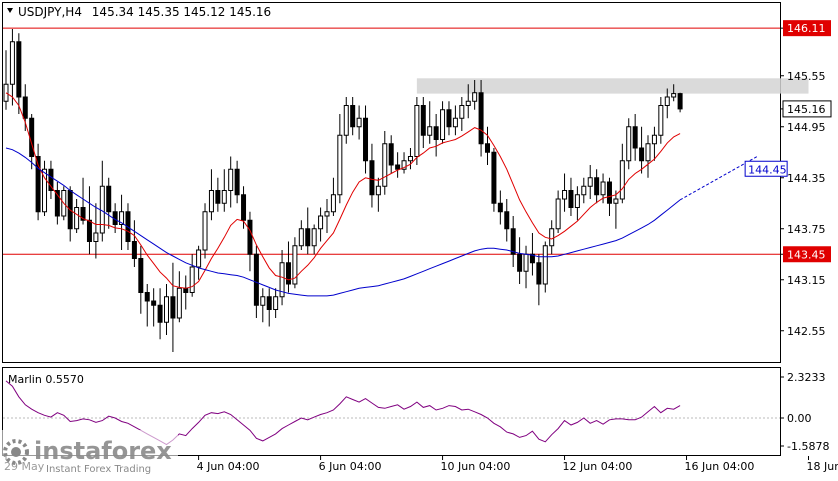 This screenshot has height=481, width=838. I want to click on chart-header: USDJPY,H4 145.34 145.35 145.12 145.16, so click(139, 12).